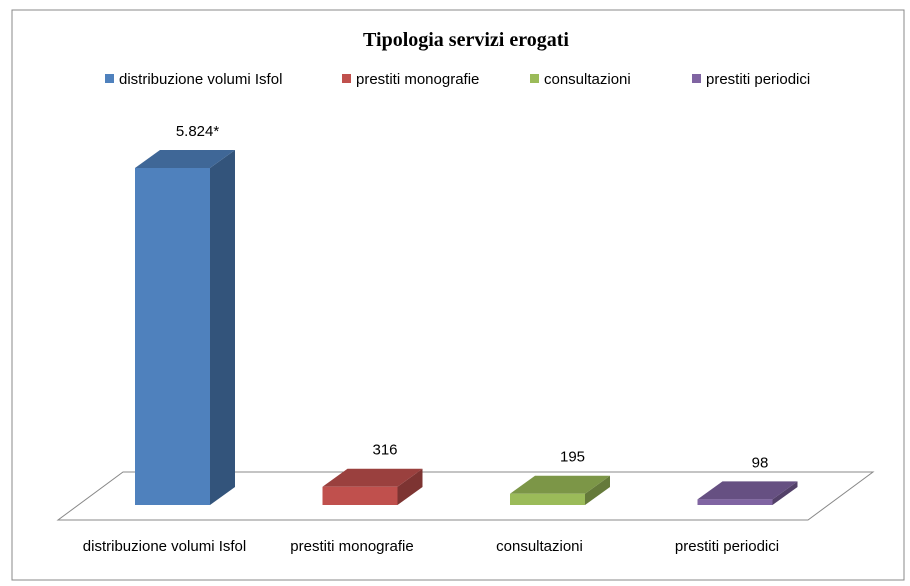 The image size is (910, 586). What do you see at coordinates (198, 131) in the screenshot?
I see `data-label: 5.824*` at bounding box center [198, 131].